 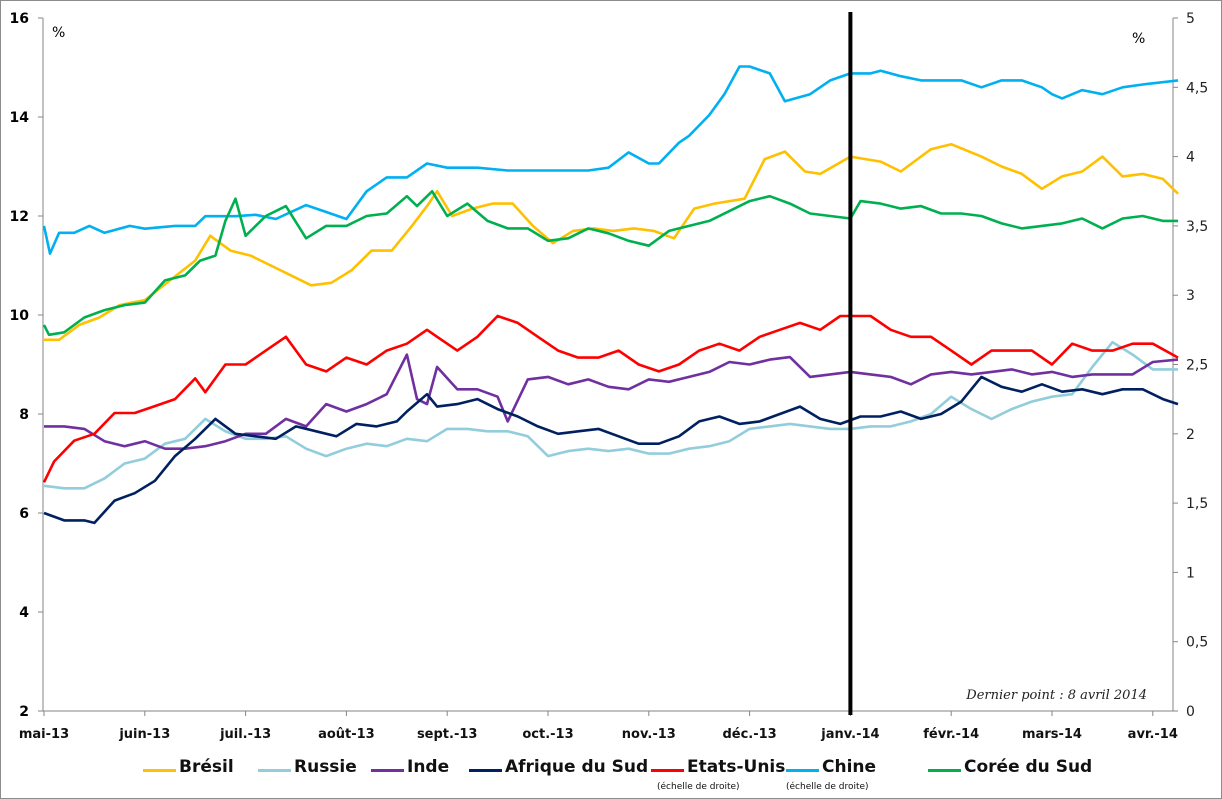 What do you see at coordinates (547, 734) in the screenshot?
I see `x-tick-label: oct.-13` at bounding box center [547, 734].